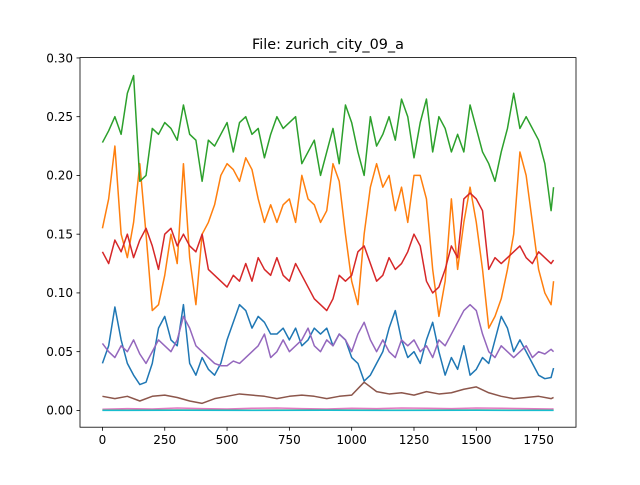  Describe the element at coordinates (414, 440) in the screenshot. I see `x-tick-label: 1250` at that location.